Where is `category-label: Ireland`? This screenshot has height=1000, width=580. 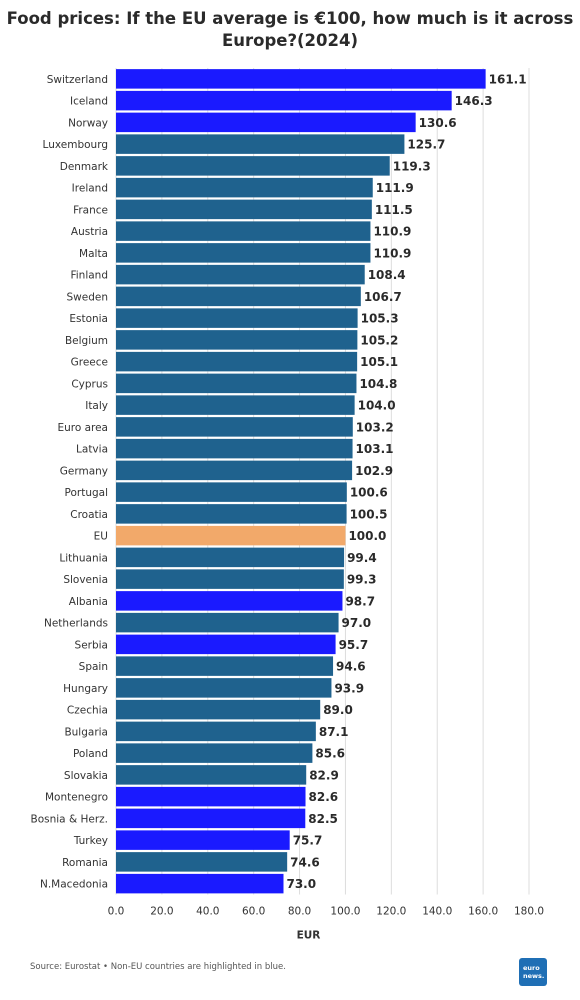 category-label: Ireland is located at coordinates (90, 189).